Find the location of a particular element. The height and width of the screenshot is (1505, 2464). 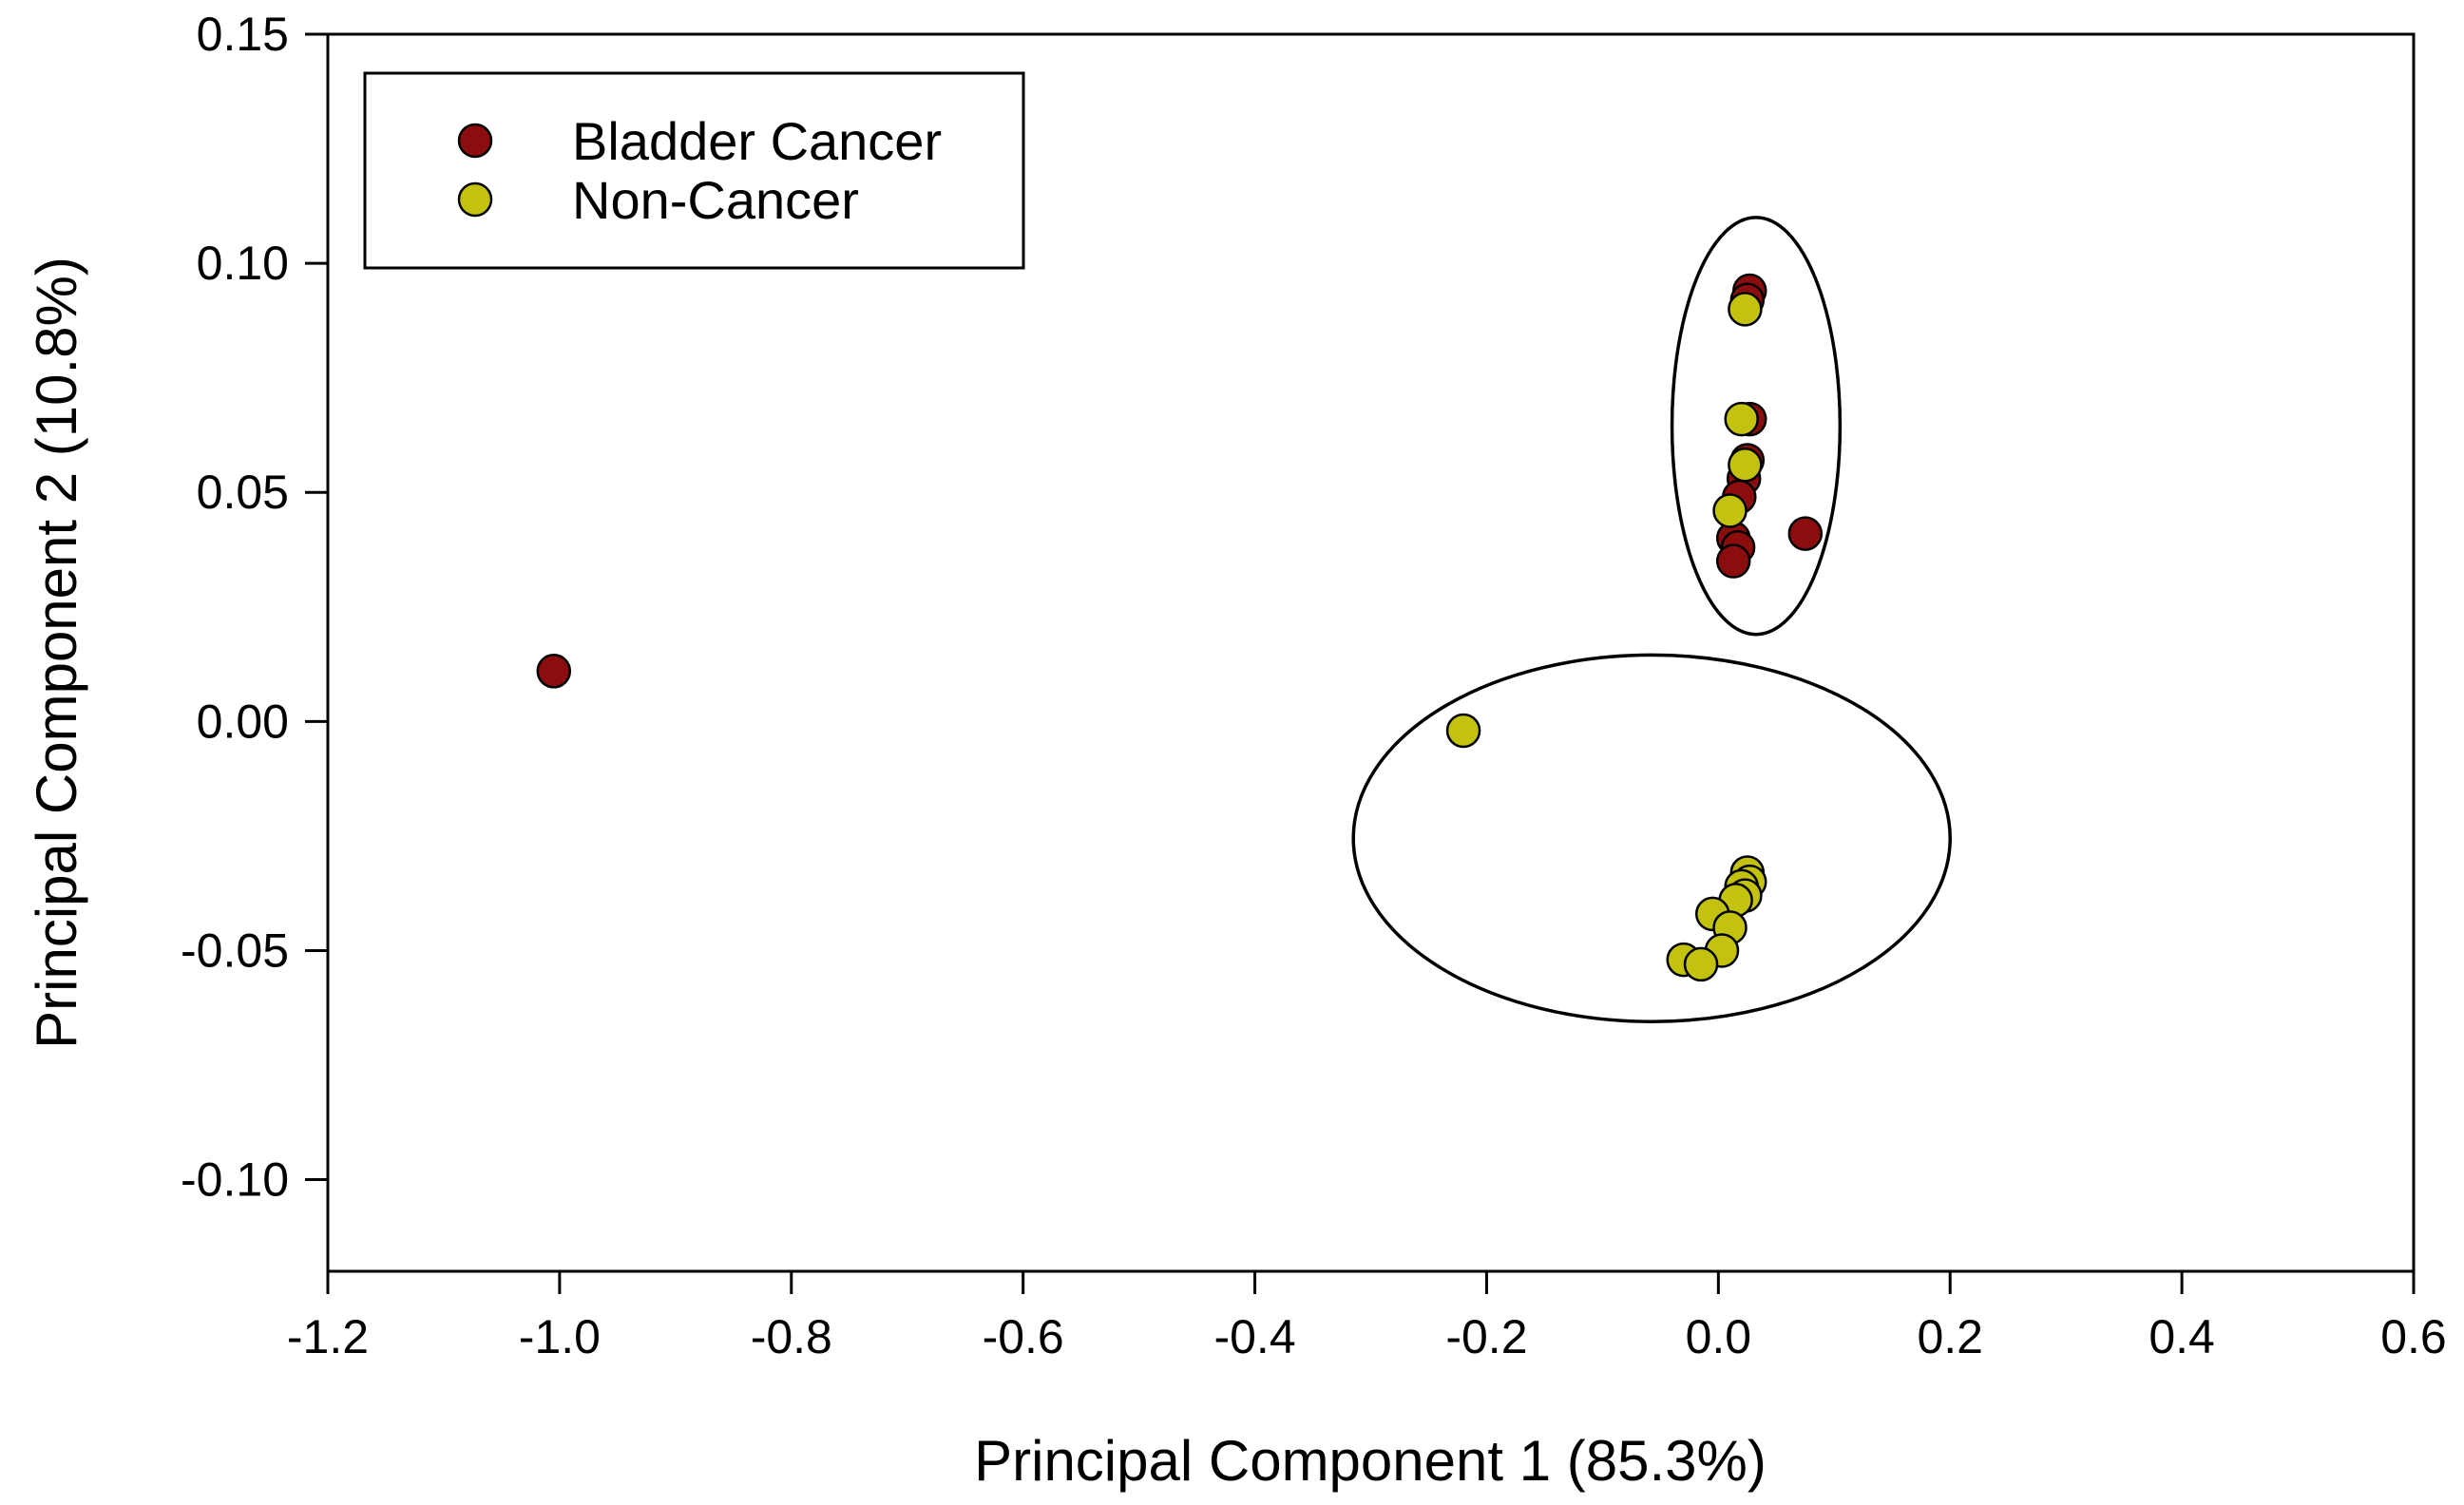

y-tick-label: 0.05 is located at coordinates (243, 492).